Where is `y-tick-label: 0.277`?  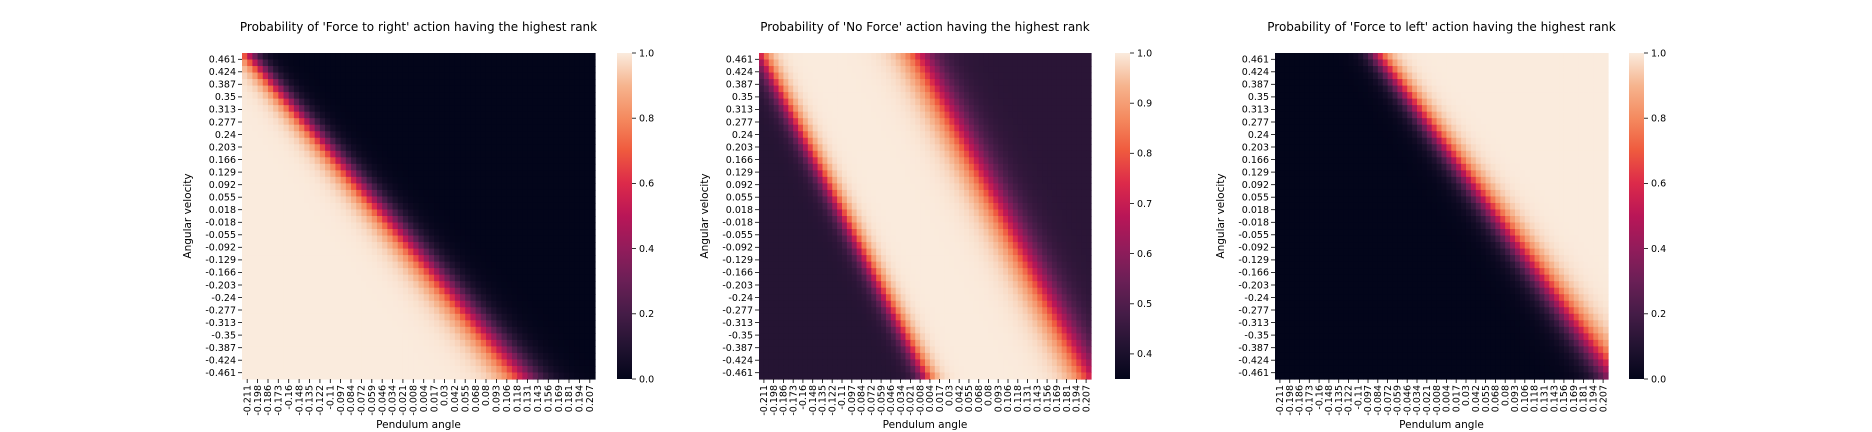 y-tick-label: 0.277 is located at coordinates (222, 122).